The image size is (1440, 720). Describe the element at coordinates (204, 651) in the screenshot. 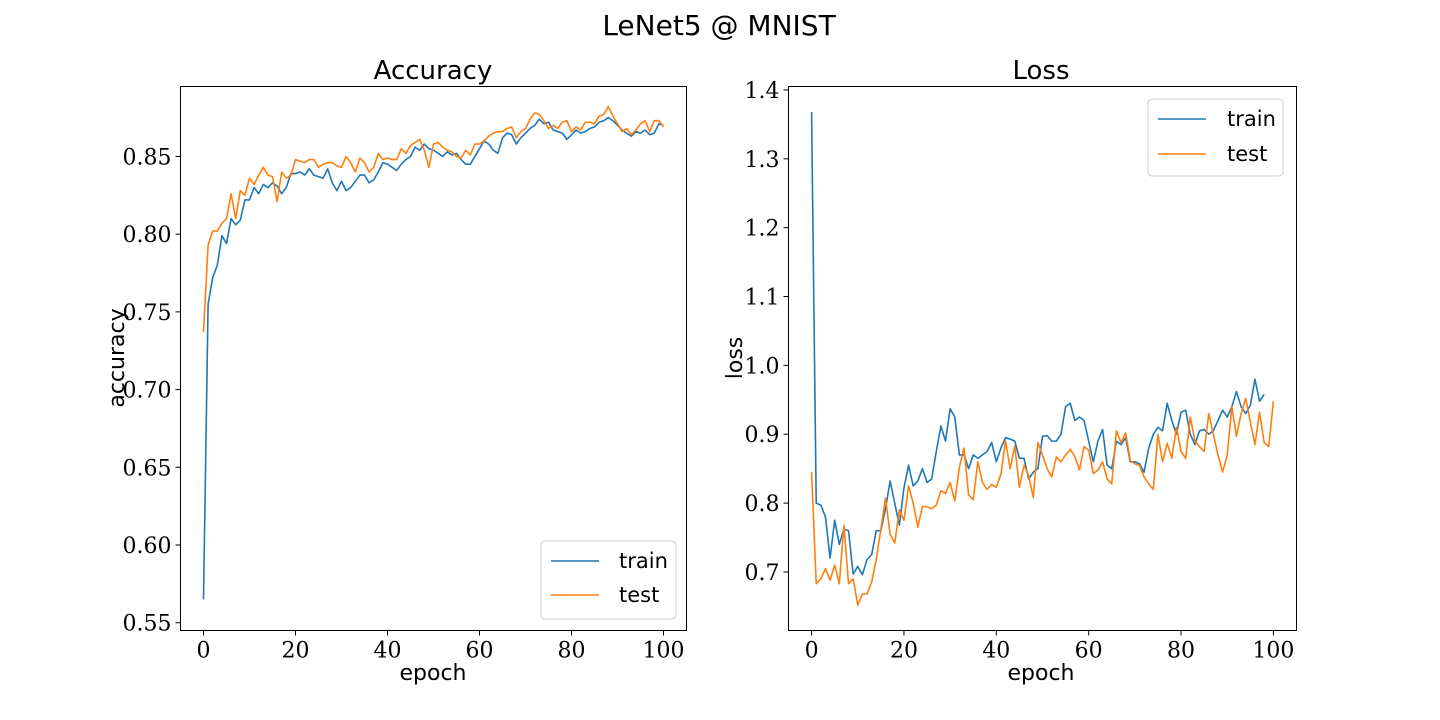

I see `accuracy-xtick-label: 0` at that location.